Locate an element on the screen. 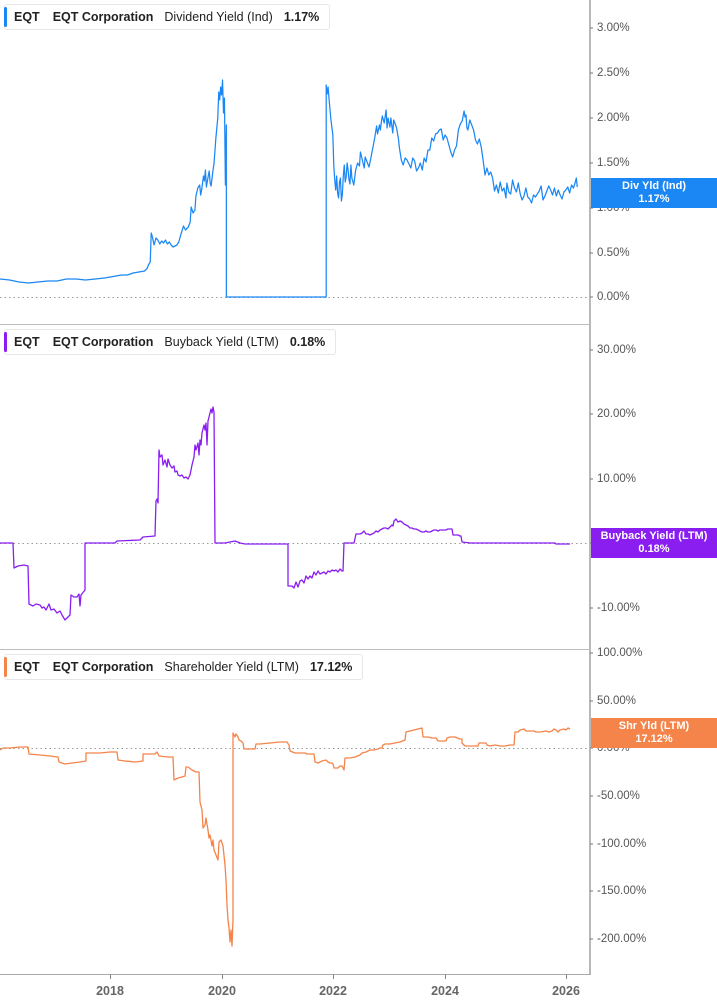  x-tick-label: 2018 is located at coordinates (110, 991).